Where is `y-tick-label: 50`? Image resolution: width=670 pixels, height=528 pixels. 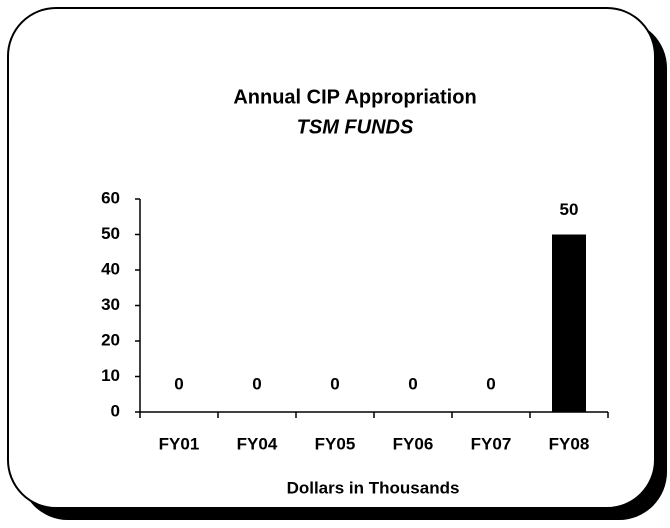 y-tick-label: 50 is located at coordinates (110, 233).